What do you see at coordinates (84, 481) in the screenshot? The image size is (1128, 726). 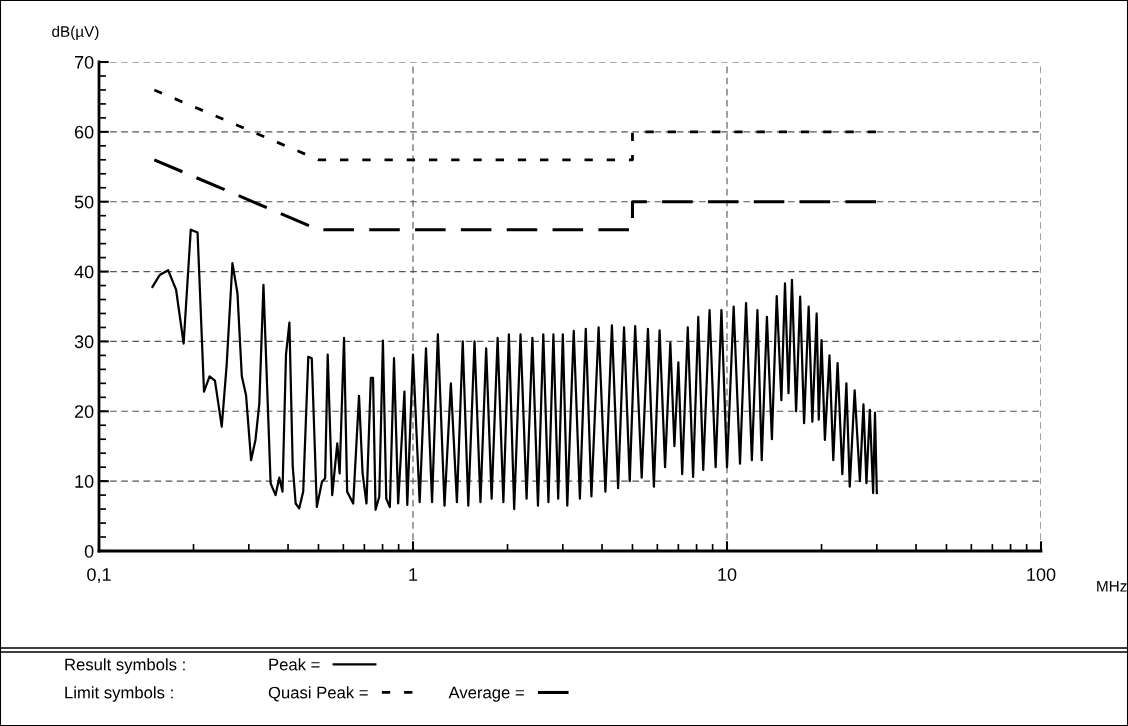 I see `y-tick-label: 10` at bounding box center [84, 481].